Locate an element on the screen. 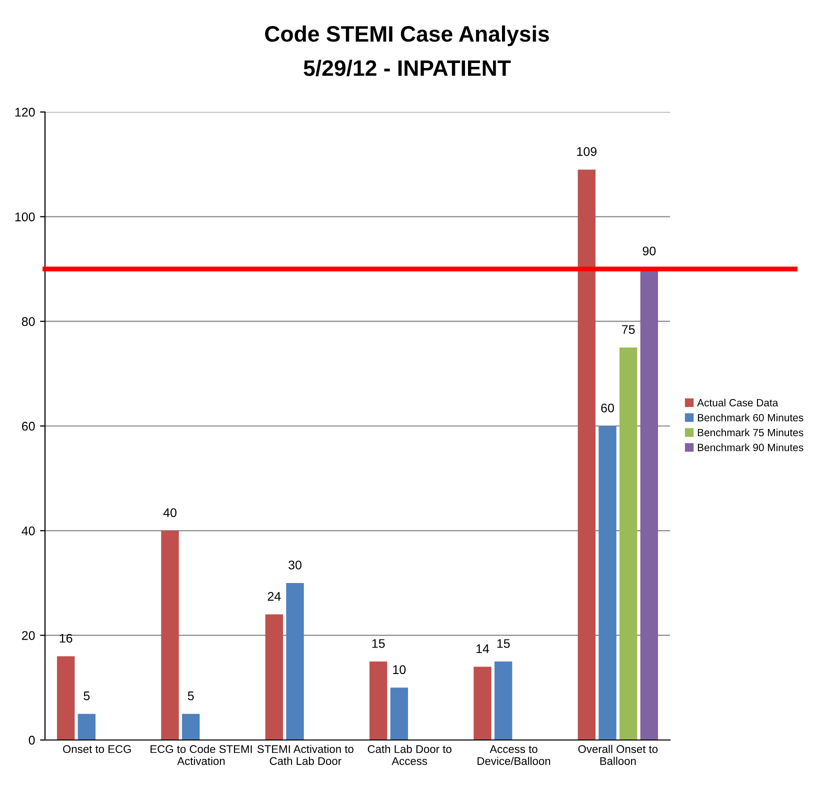  legend-label: Benchmark 75 Minutes is located at coordinates (751, 432).